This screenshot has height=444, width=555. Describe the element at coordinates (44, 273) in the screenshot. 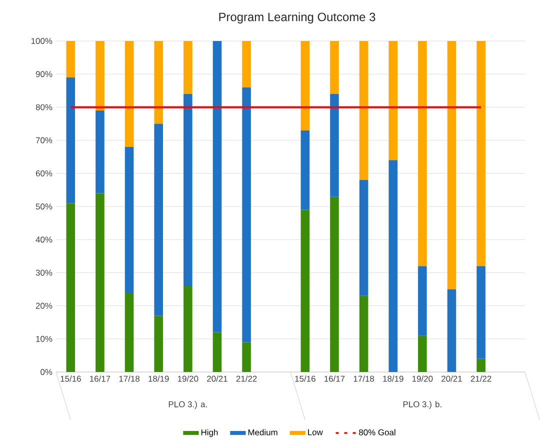

I see `y-tick-label: 30%` at that location.